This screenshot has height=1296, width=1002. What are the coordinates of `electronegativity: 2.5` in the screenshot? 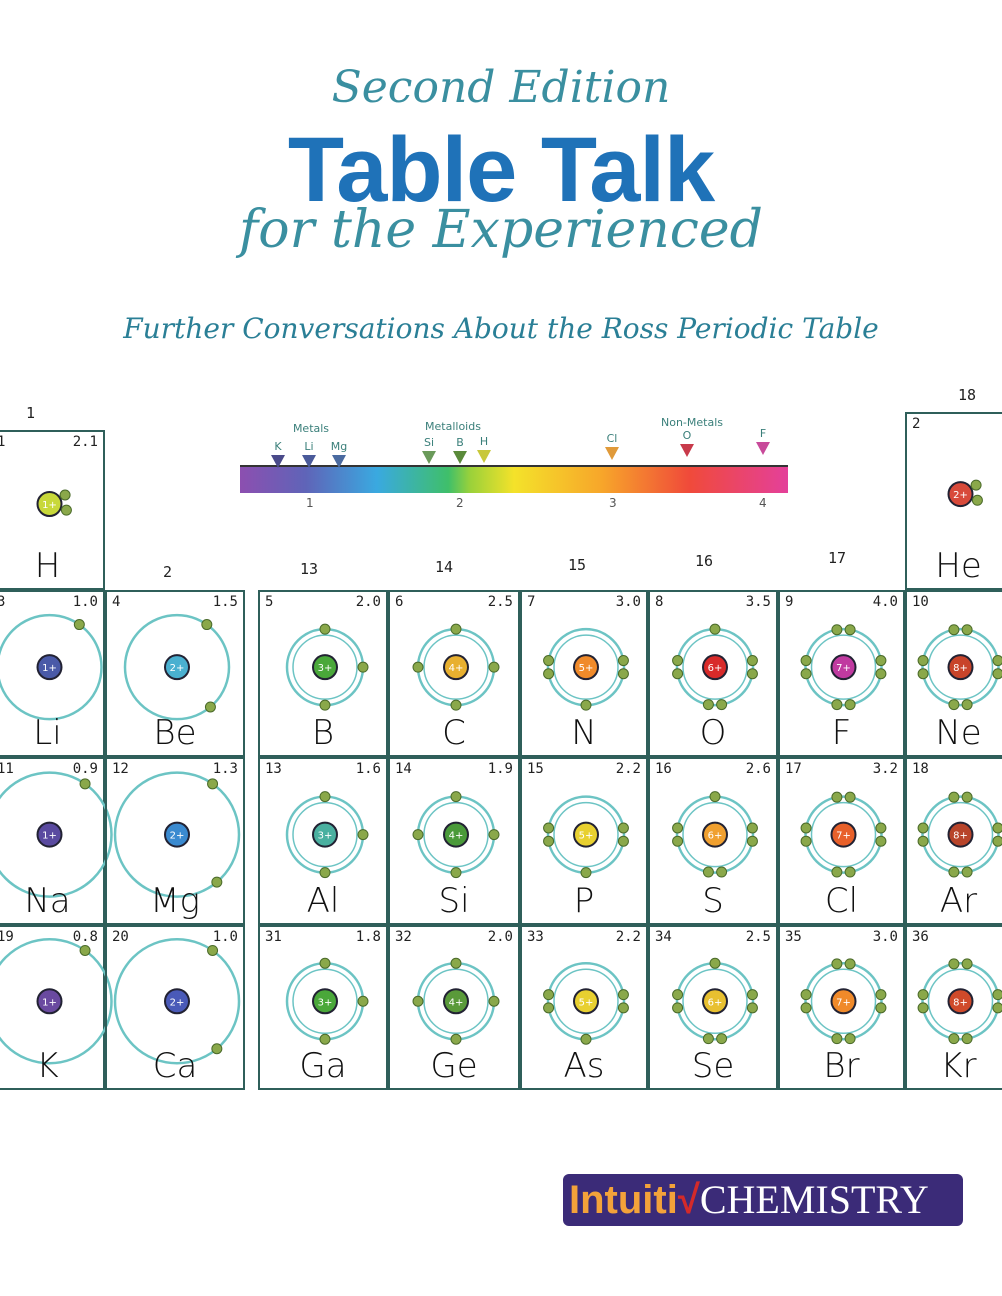 It's located at (758, 937).